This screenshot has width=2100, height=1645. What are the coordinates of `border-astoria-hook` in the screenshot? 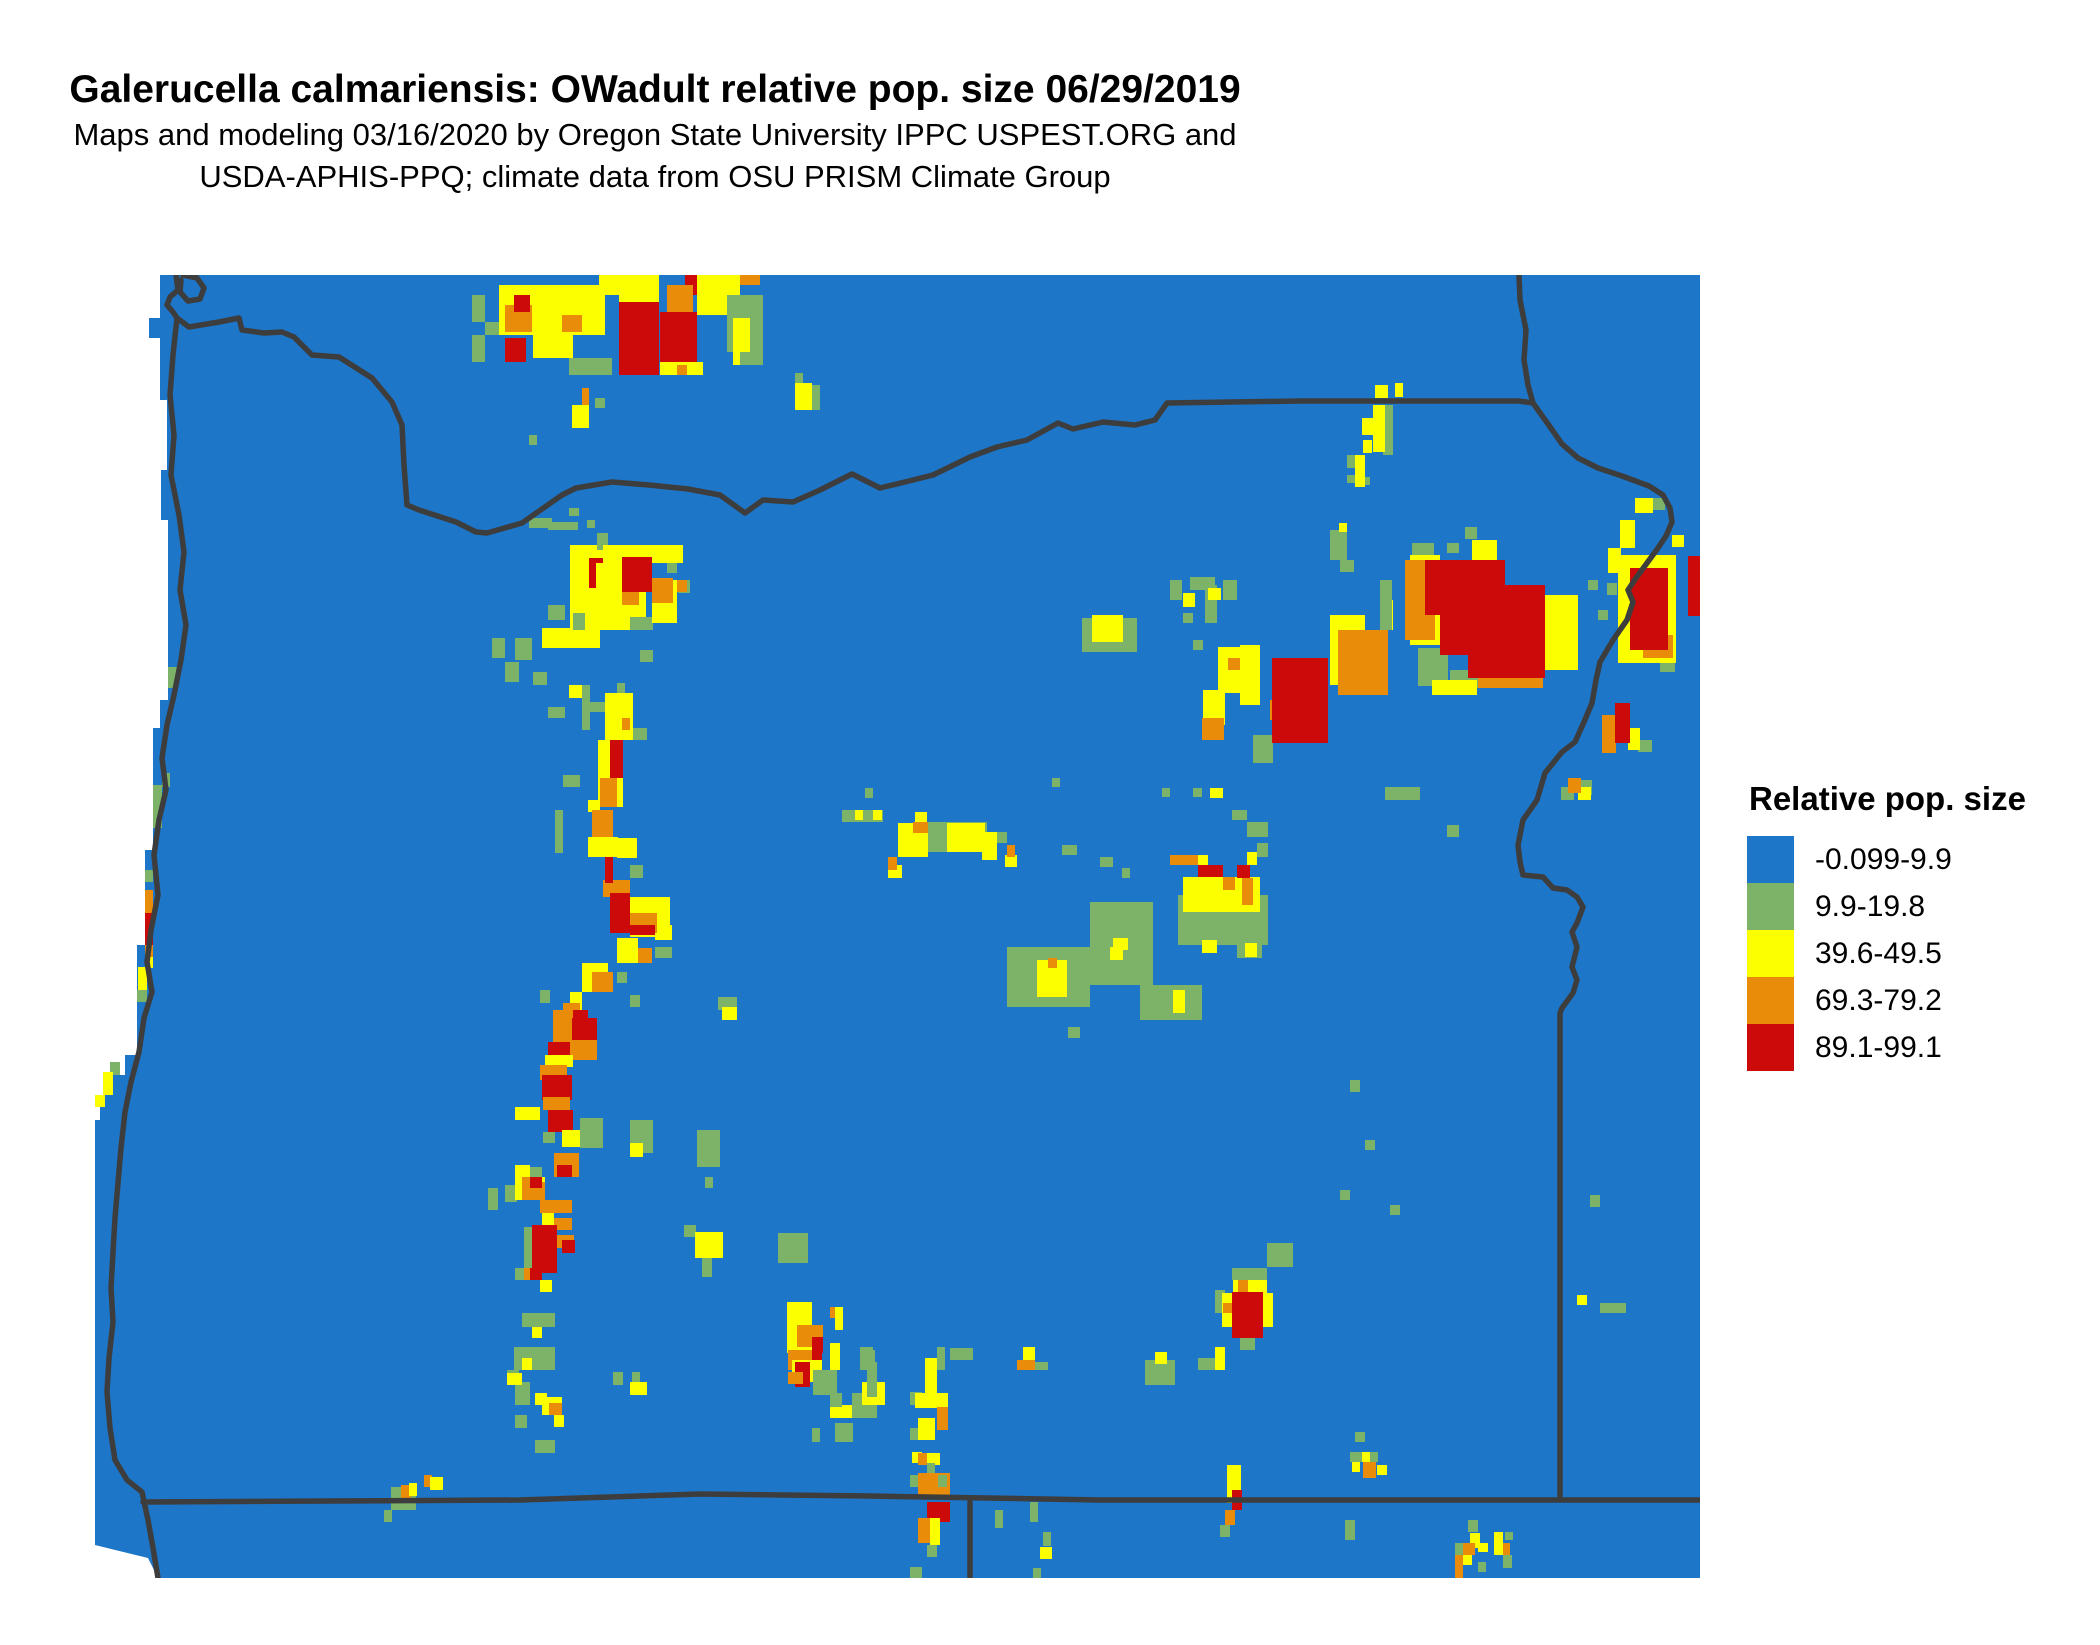 It's located at (192, 289).